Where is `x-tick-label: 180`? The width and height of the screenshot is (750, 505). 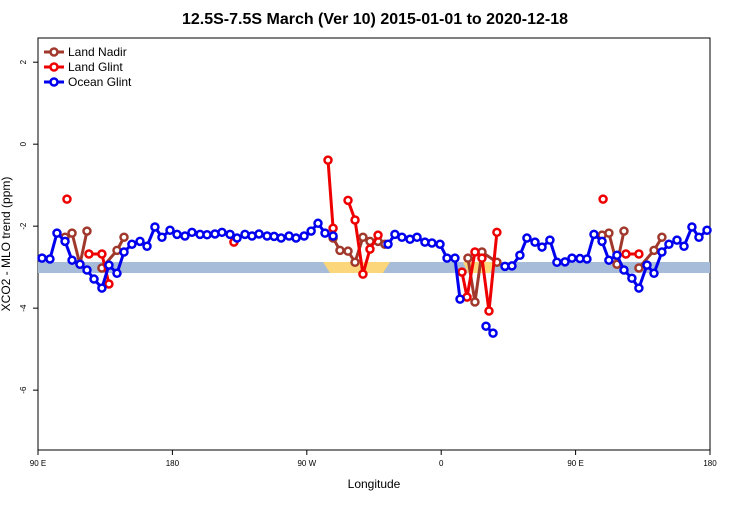 x-tick-label: 180 is located at coordinates (173, 463).